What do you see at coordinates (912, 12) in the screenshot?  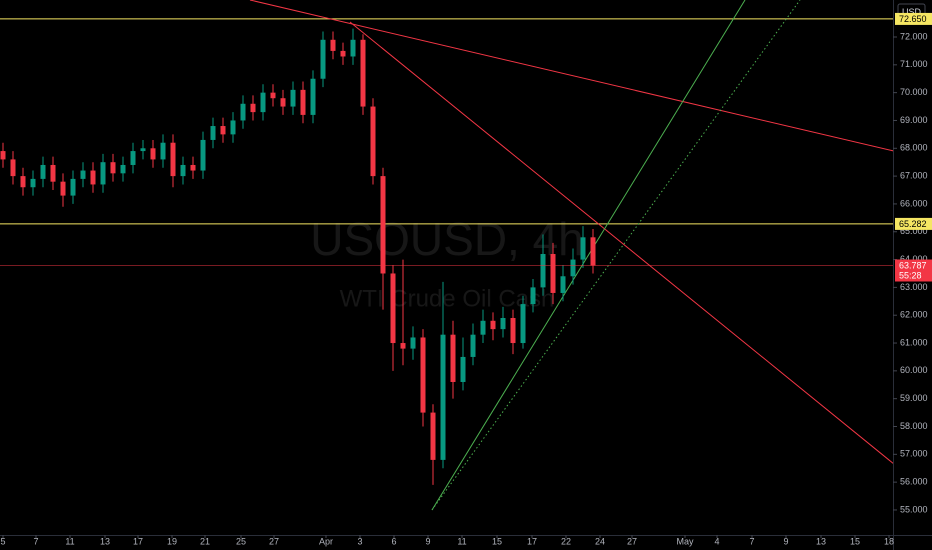 I see `currency-label: USD` at bounding box center [912, 12].